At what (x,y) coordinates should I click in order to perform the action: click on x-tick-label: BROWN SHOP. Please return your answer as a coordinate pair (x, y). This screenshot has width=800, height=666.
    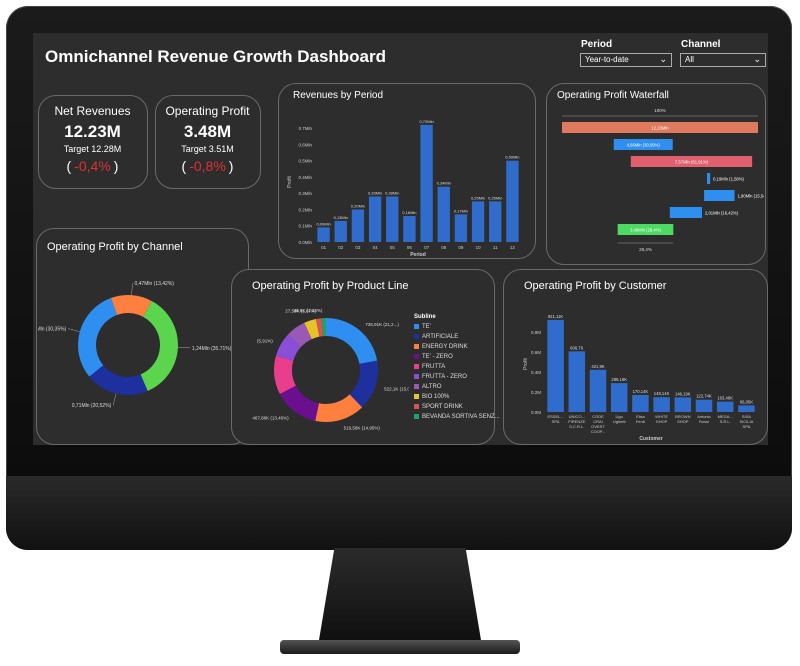
    Looking at the image, I should click on (682, 419).